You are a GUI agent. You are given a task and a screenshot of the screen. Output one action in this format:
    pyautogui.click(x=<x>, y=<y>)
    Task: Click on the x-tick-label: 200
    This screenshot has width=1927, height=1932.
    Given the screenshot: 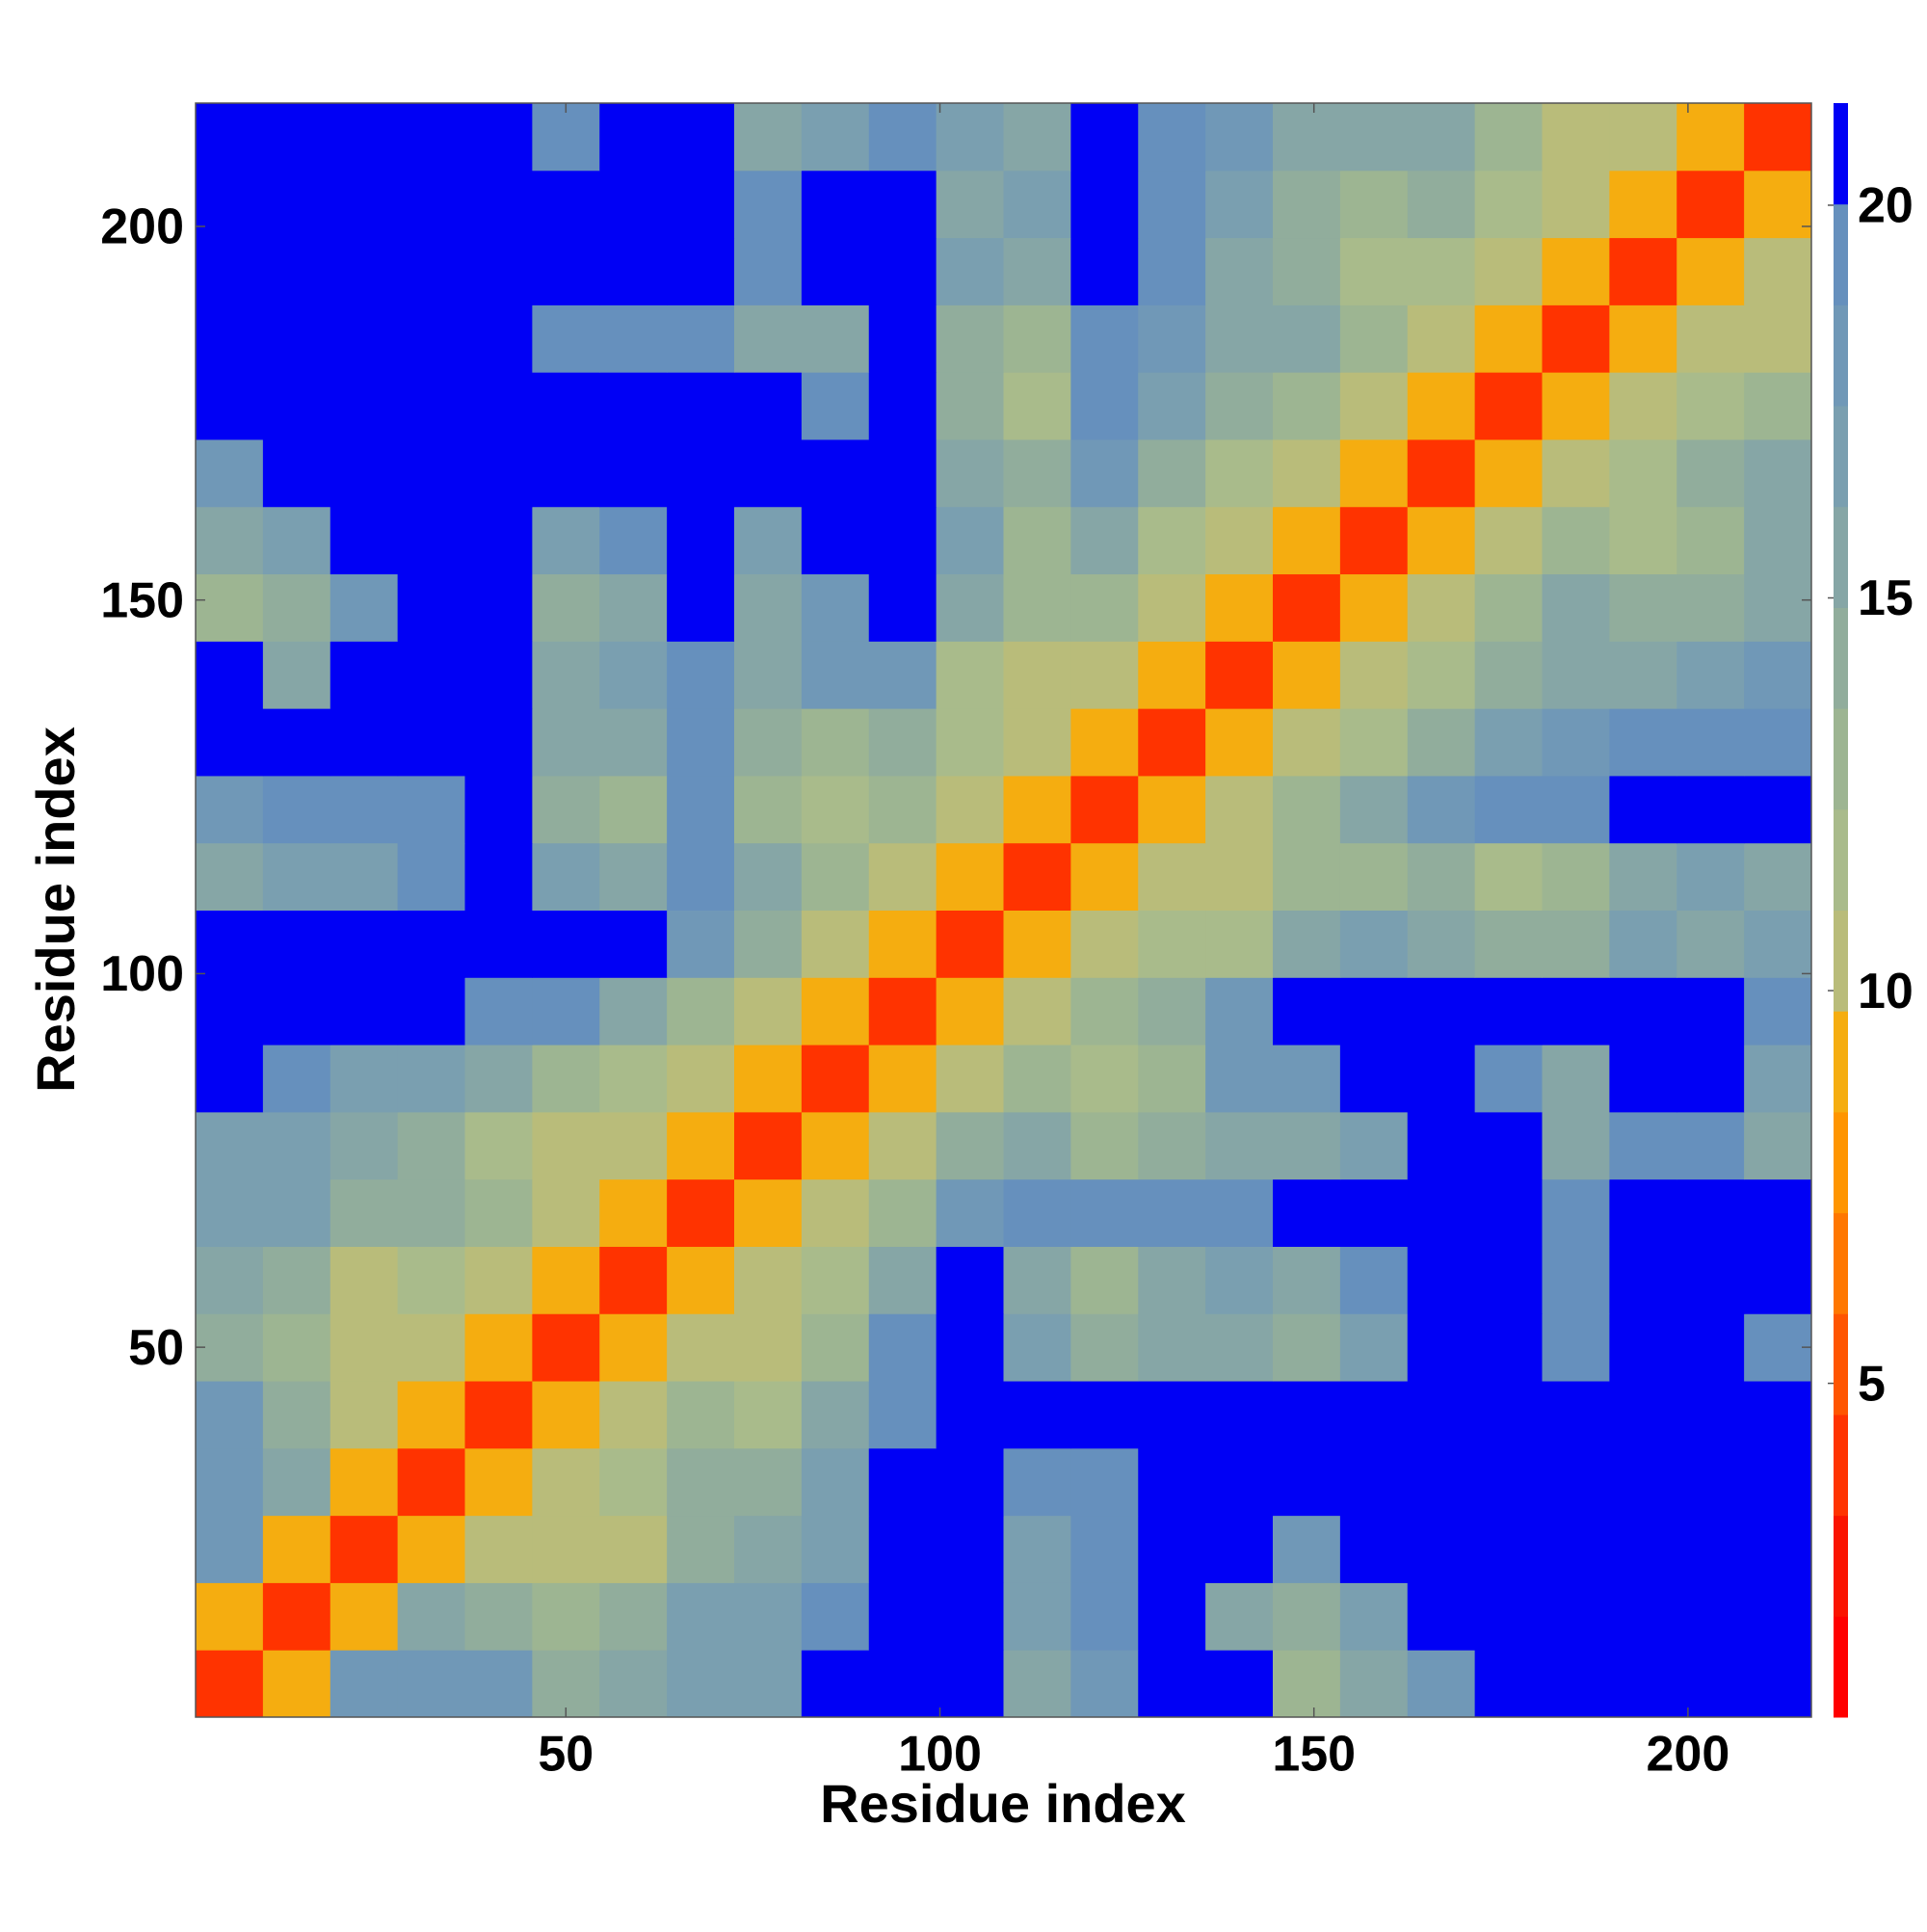 What is the action you would take?
    pyautogui.click(x=1689, y=1755)
    